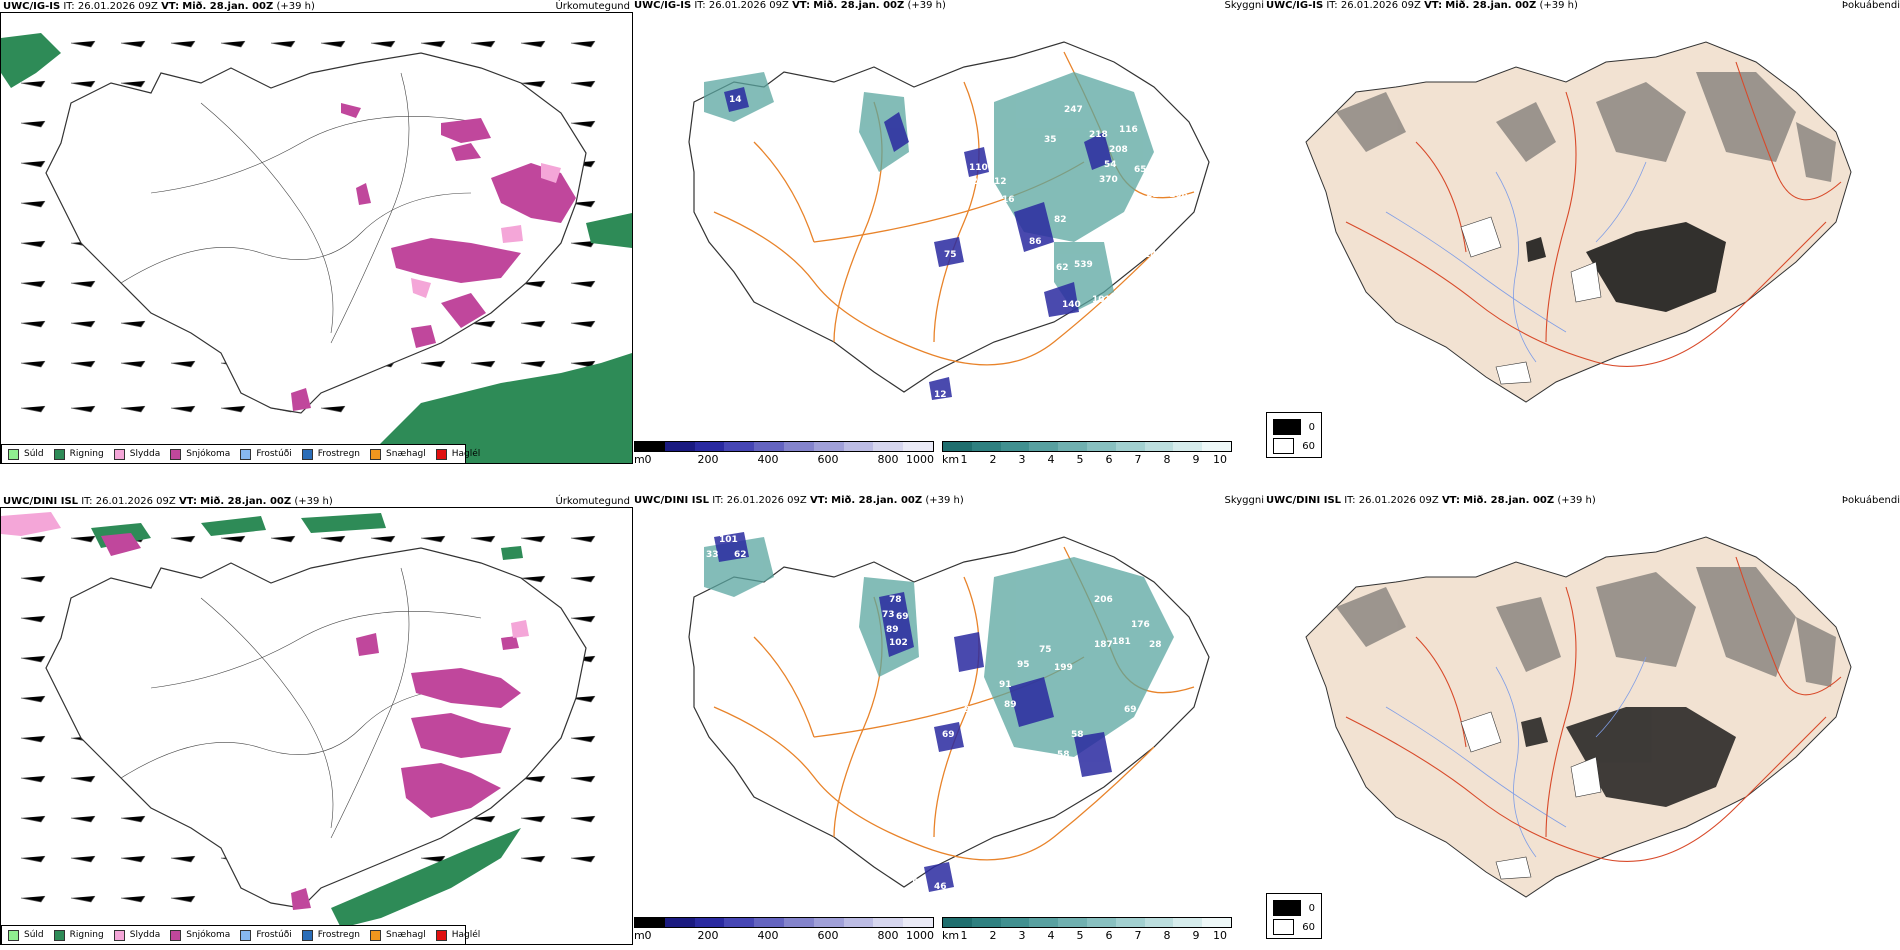 The width and height of the screenshot is (1900, 950). What do you see at coordinates (918, 883) in the screenshot?
I see `cloud-label: 54` at bounding box center [918, 883].